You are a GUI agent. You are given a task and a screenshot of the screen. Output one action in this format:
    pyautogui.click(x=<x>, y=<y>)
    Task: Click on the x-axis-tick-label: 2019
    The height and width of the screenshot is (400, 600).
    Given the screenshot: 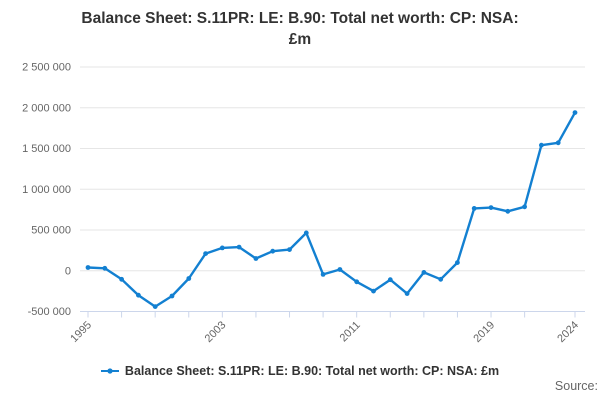 What is the action you would take?
    pyautogui.click(x=484, y=332)
    